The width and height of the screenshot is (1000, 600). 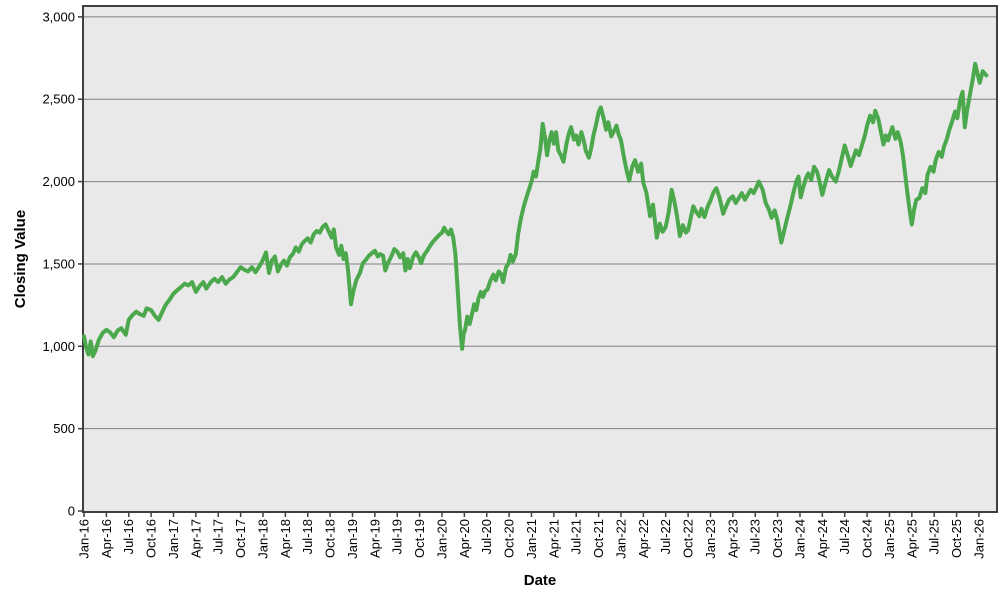 What do you see at coordinates (218, 536) in the screenshot?
I see `x-tick-label: Jul-17` at bounding box center [218, 536].